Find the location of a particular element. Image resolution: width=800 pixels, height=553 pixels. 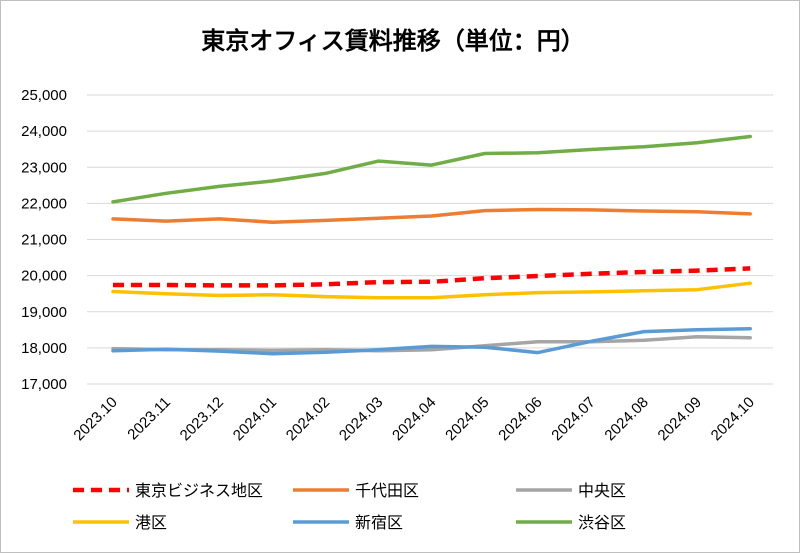

legend-item: 千代田区 is located at coordinates (356, 490).